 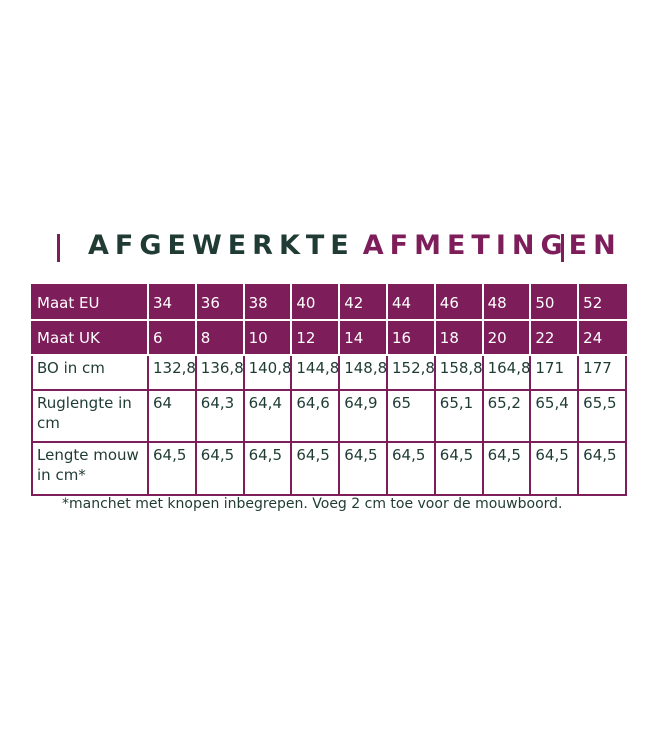 What do you see at coordinates (492, 245) in the screenshot?
I see `title-part: AFMETINGEN` at bounding box center [492, 245].